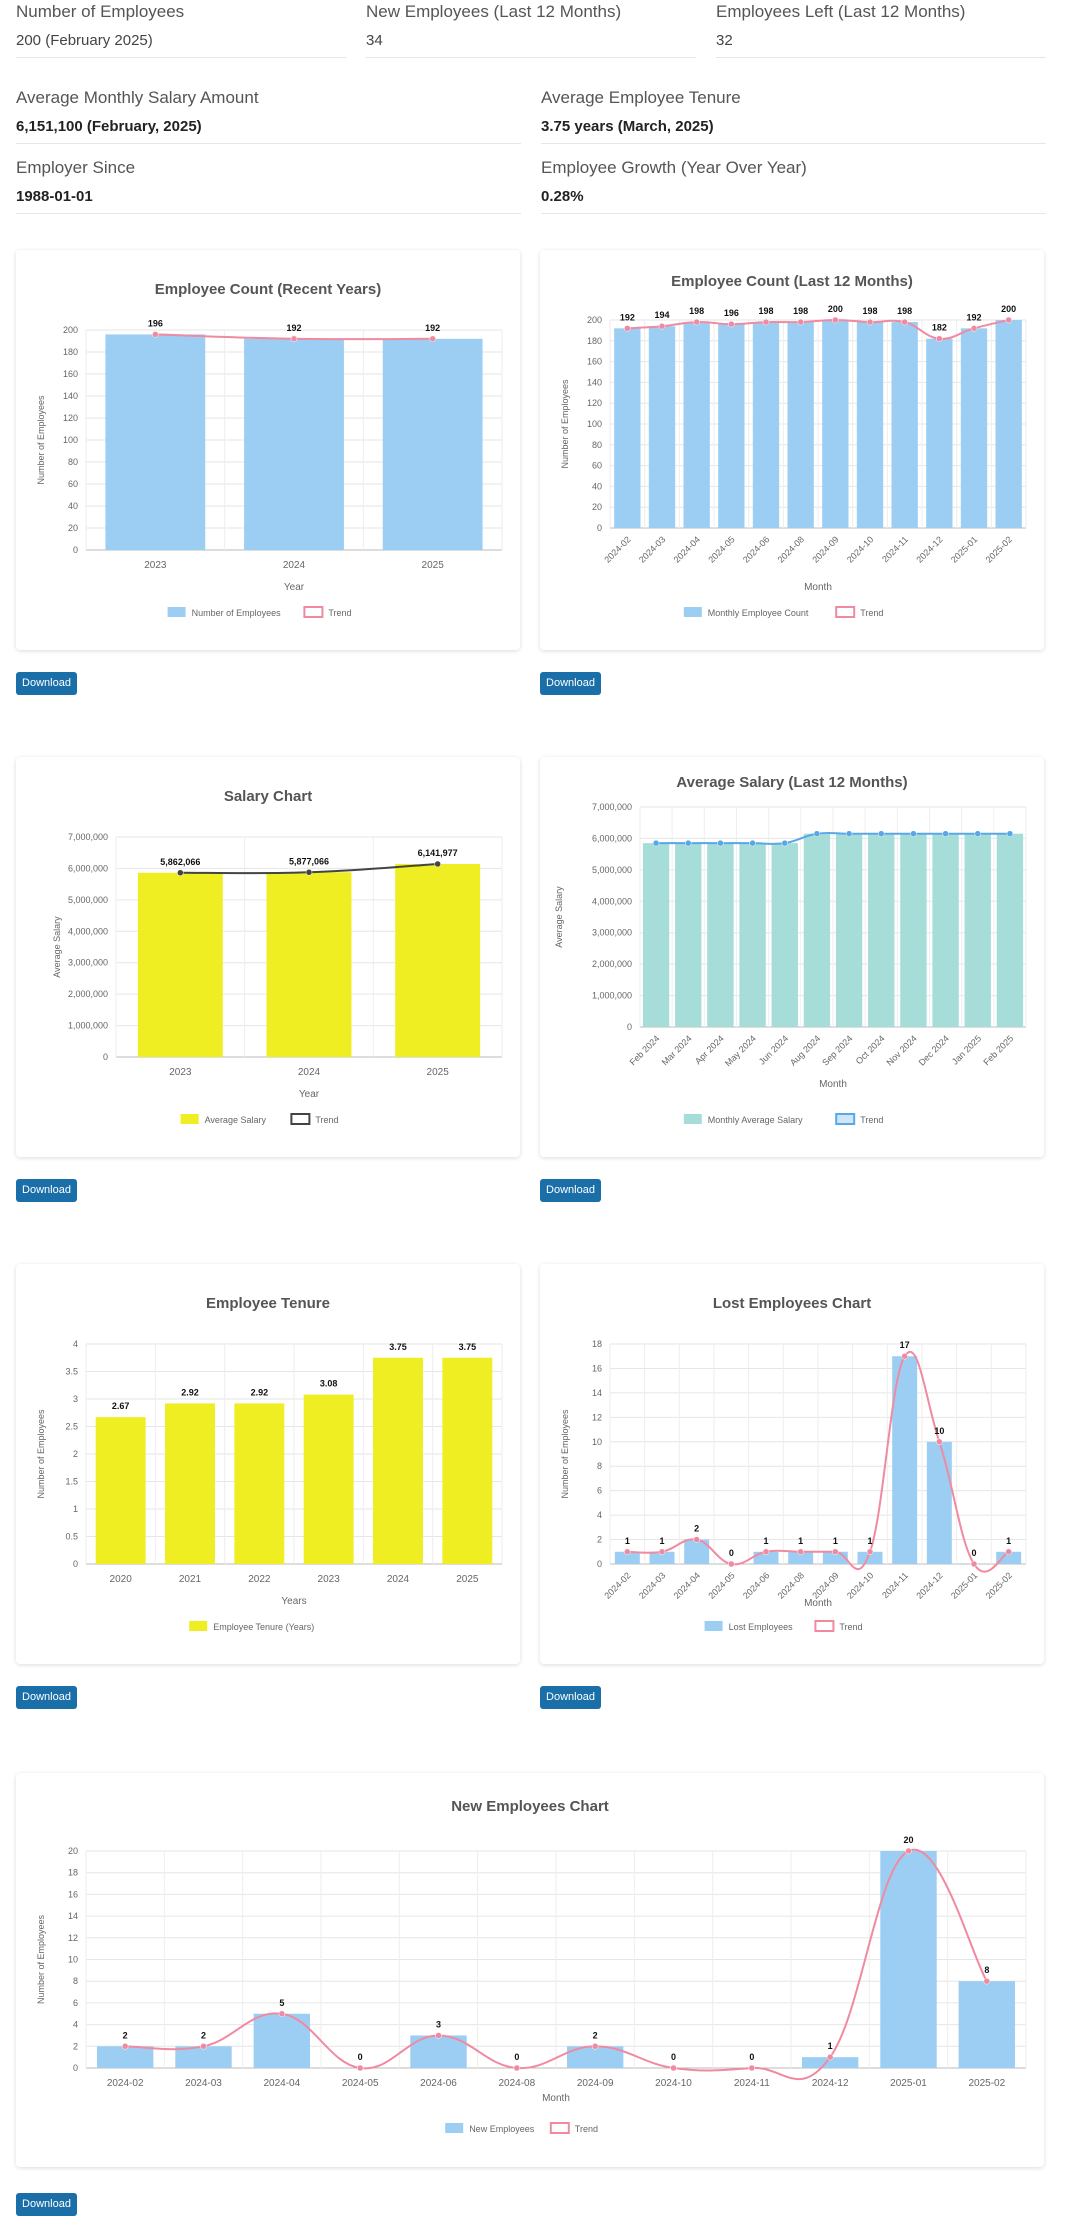 The image size is (1070, 2226). What do you see at coordinates (224, 612) in the screenshot?
I see `legend-item: Number of Employees` at bounding box center [224, 612].